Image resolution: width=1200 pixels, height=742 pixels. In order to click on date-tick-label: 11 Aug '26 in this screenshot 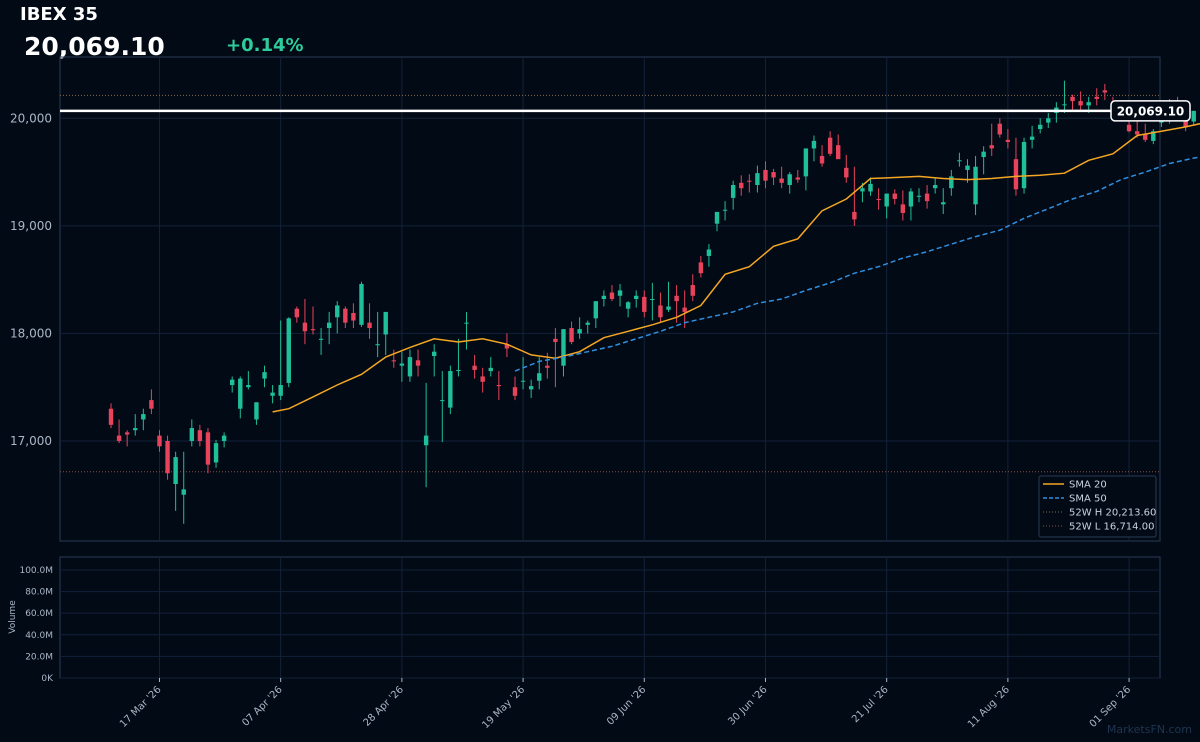, I will do `click(989, 707)`.